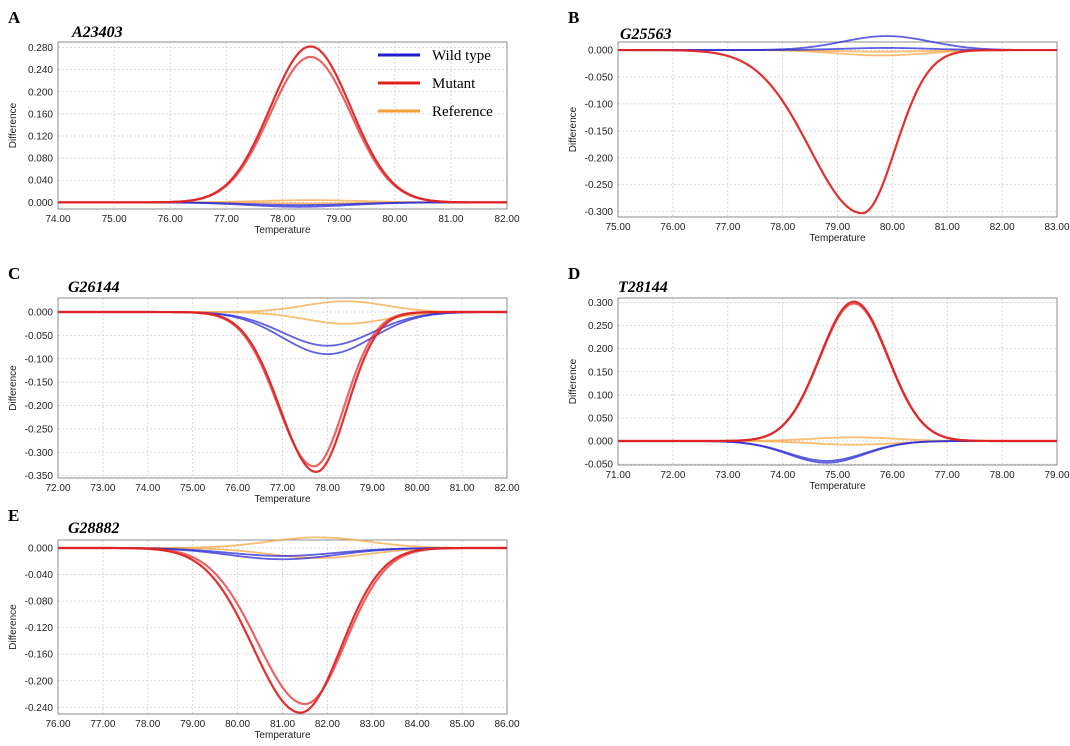 Image resolution: width=1070 pixels, height=746 pixels. What do you see at coordinates (40, 92) in the screenshot?
I see `y-tick-label: 0.200` at bounding box center [40, 92].